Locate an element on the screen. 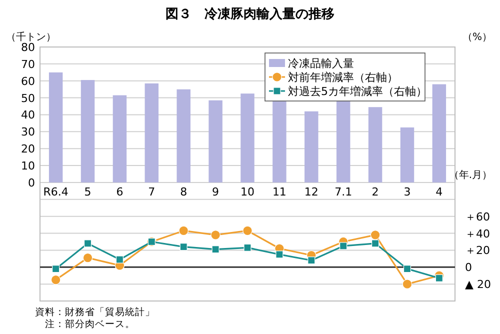 This screenshot has width=500, height=334. y-tick-label: 50 is located at coordinates (28, 98).